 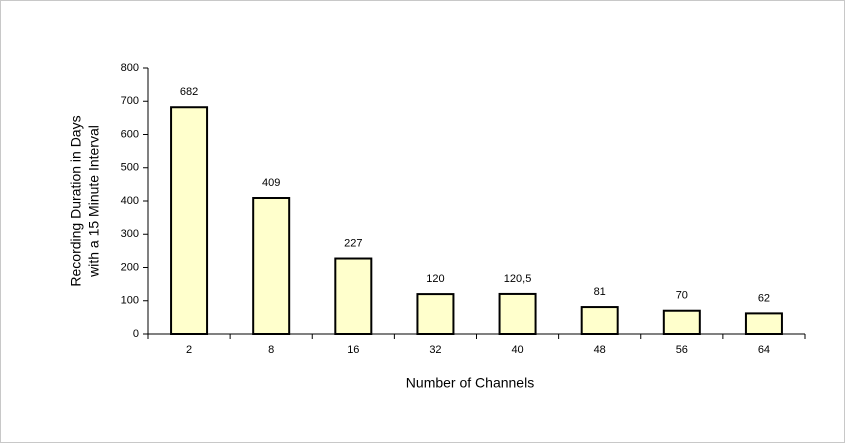 I want to click on data-label: 227, so click(x=353, y=243).